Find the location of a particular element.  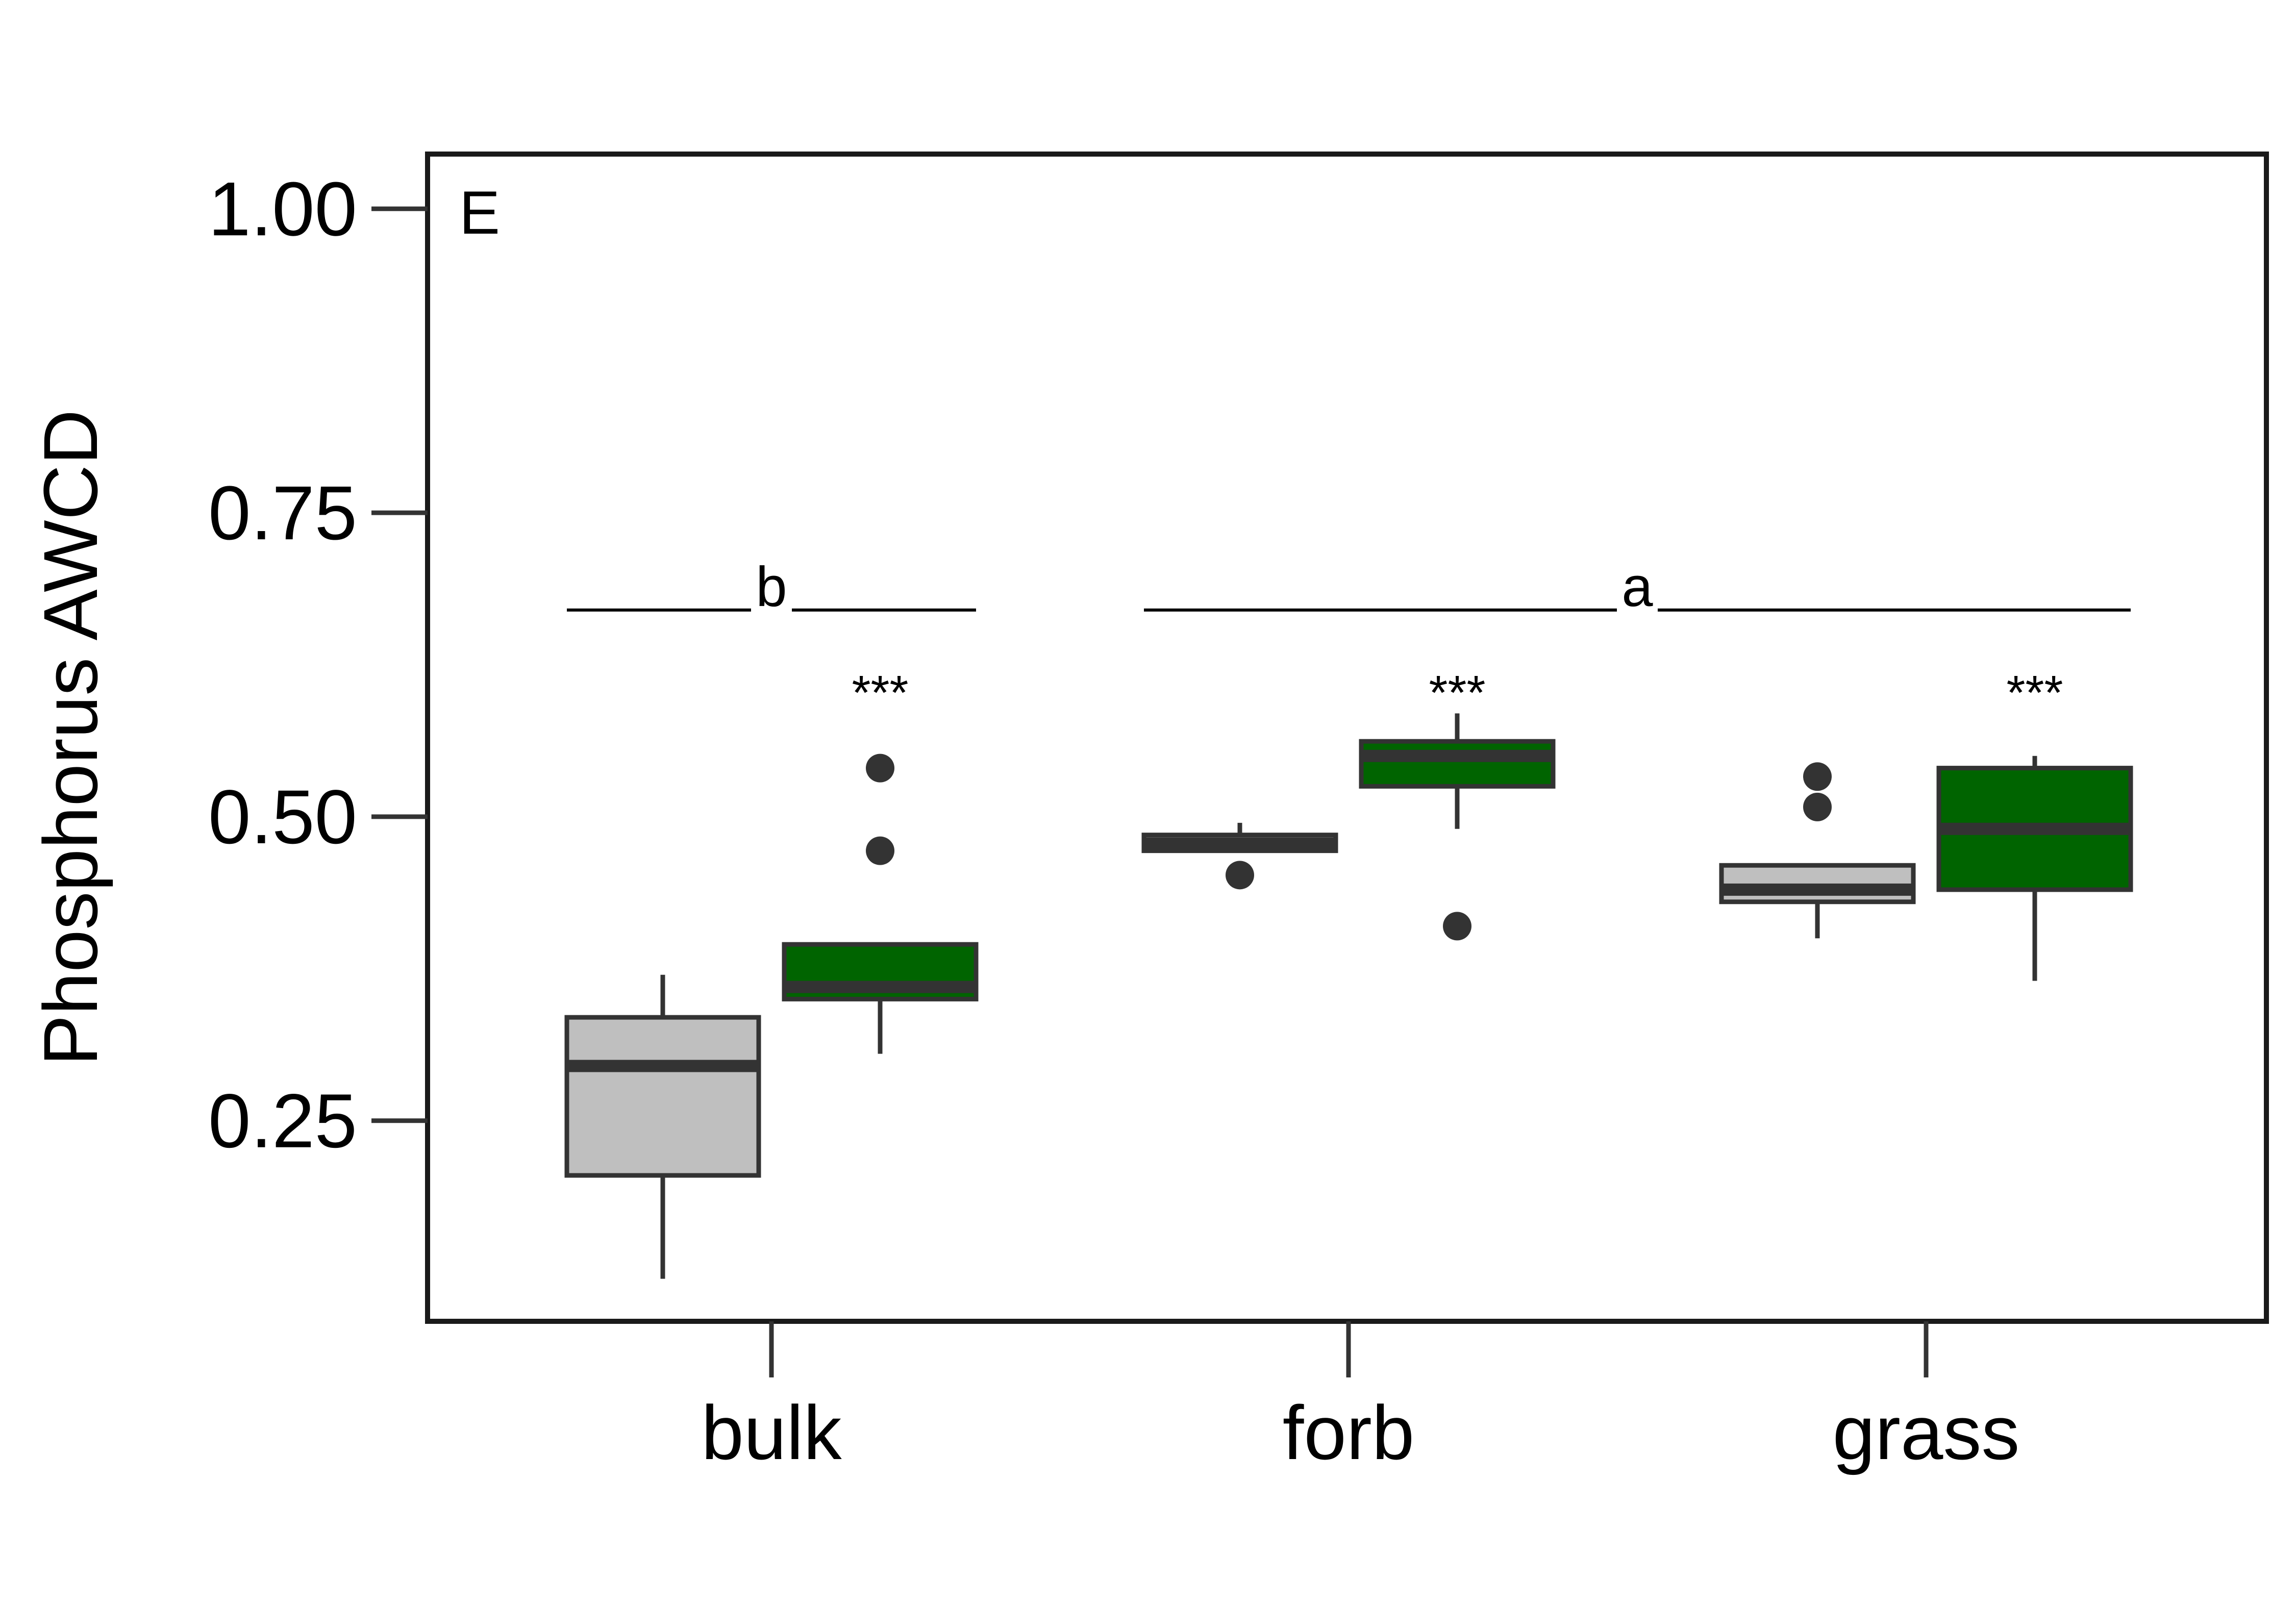

y-tick-label: 0.25 is located at coordinates (282, 1121).